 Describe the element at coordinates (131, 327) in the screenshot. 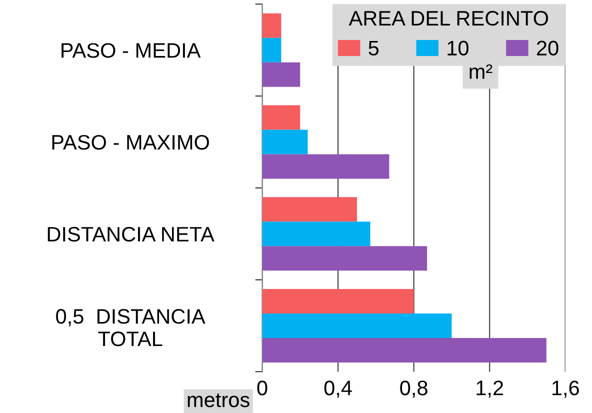

I see `y-tick-label: 0,5 DISTANCIA TOTAL` at that location.